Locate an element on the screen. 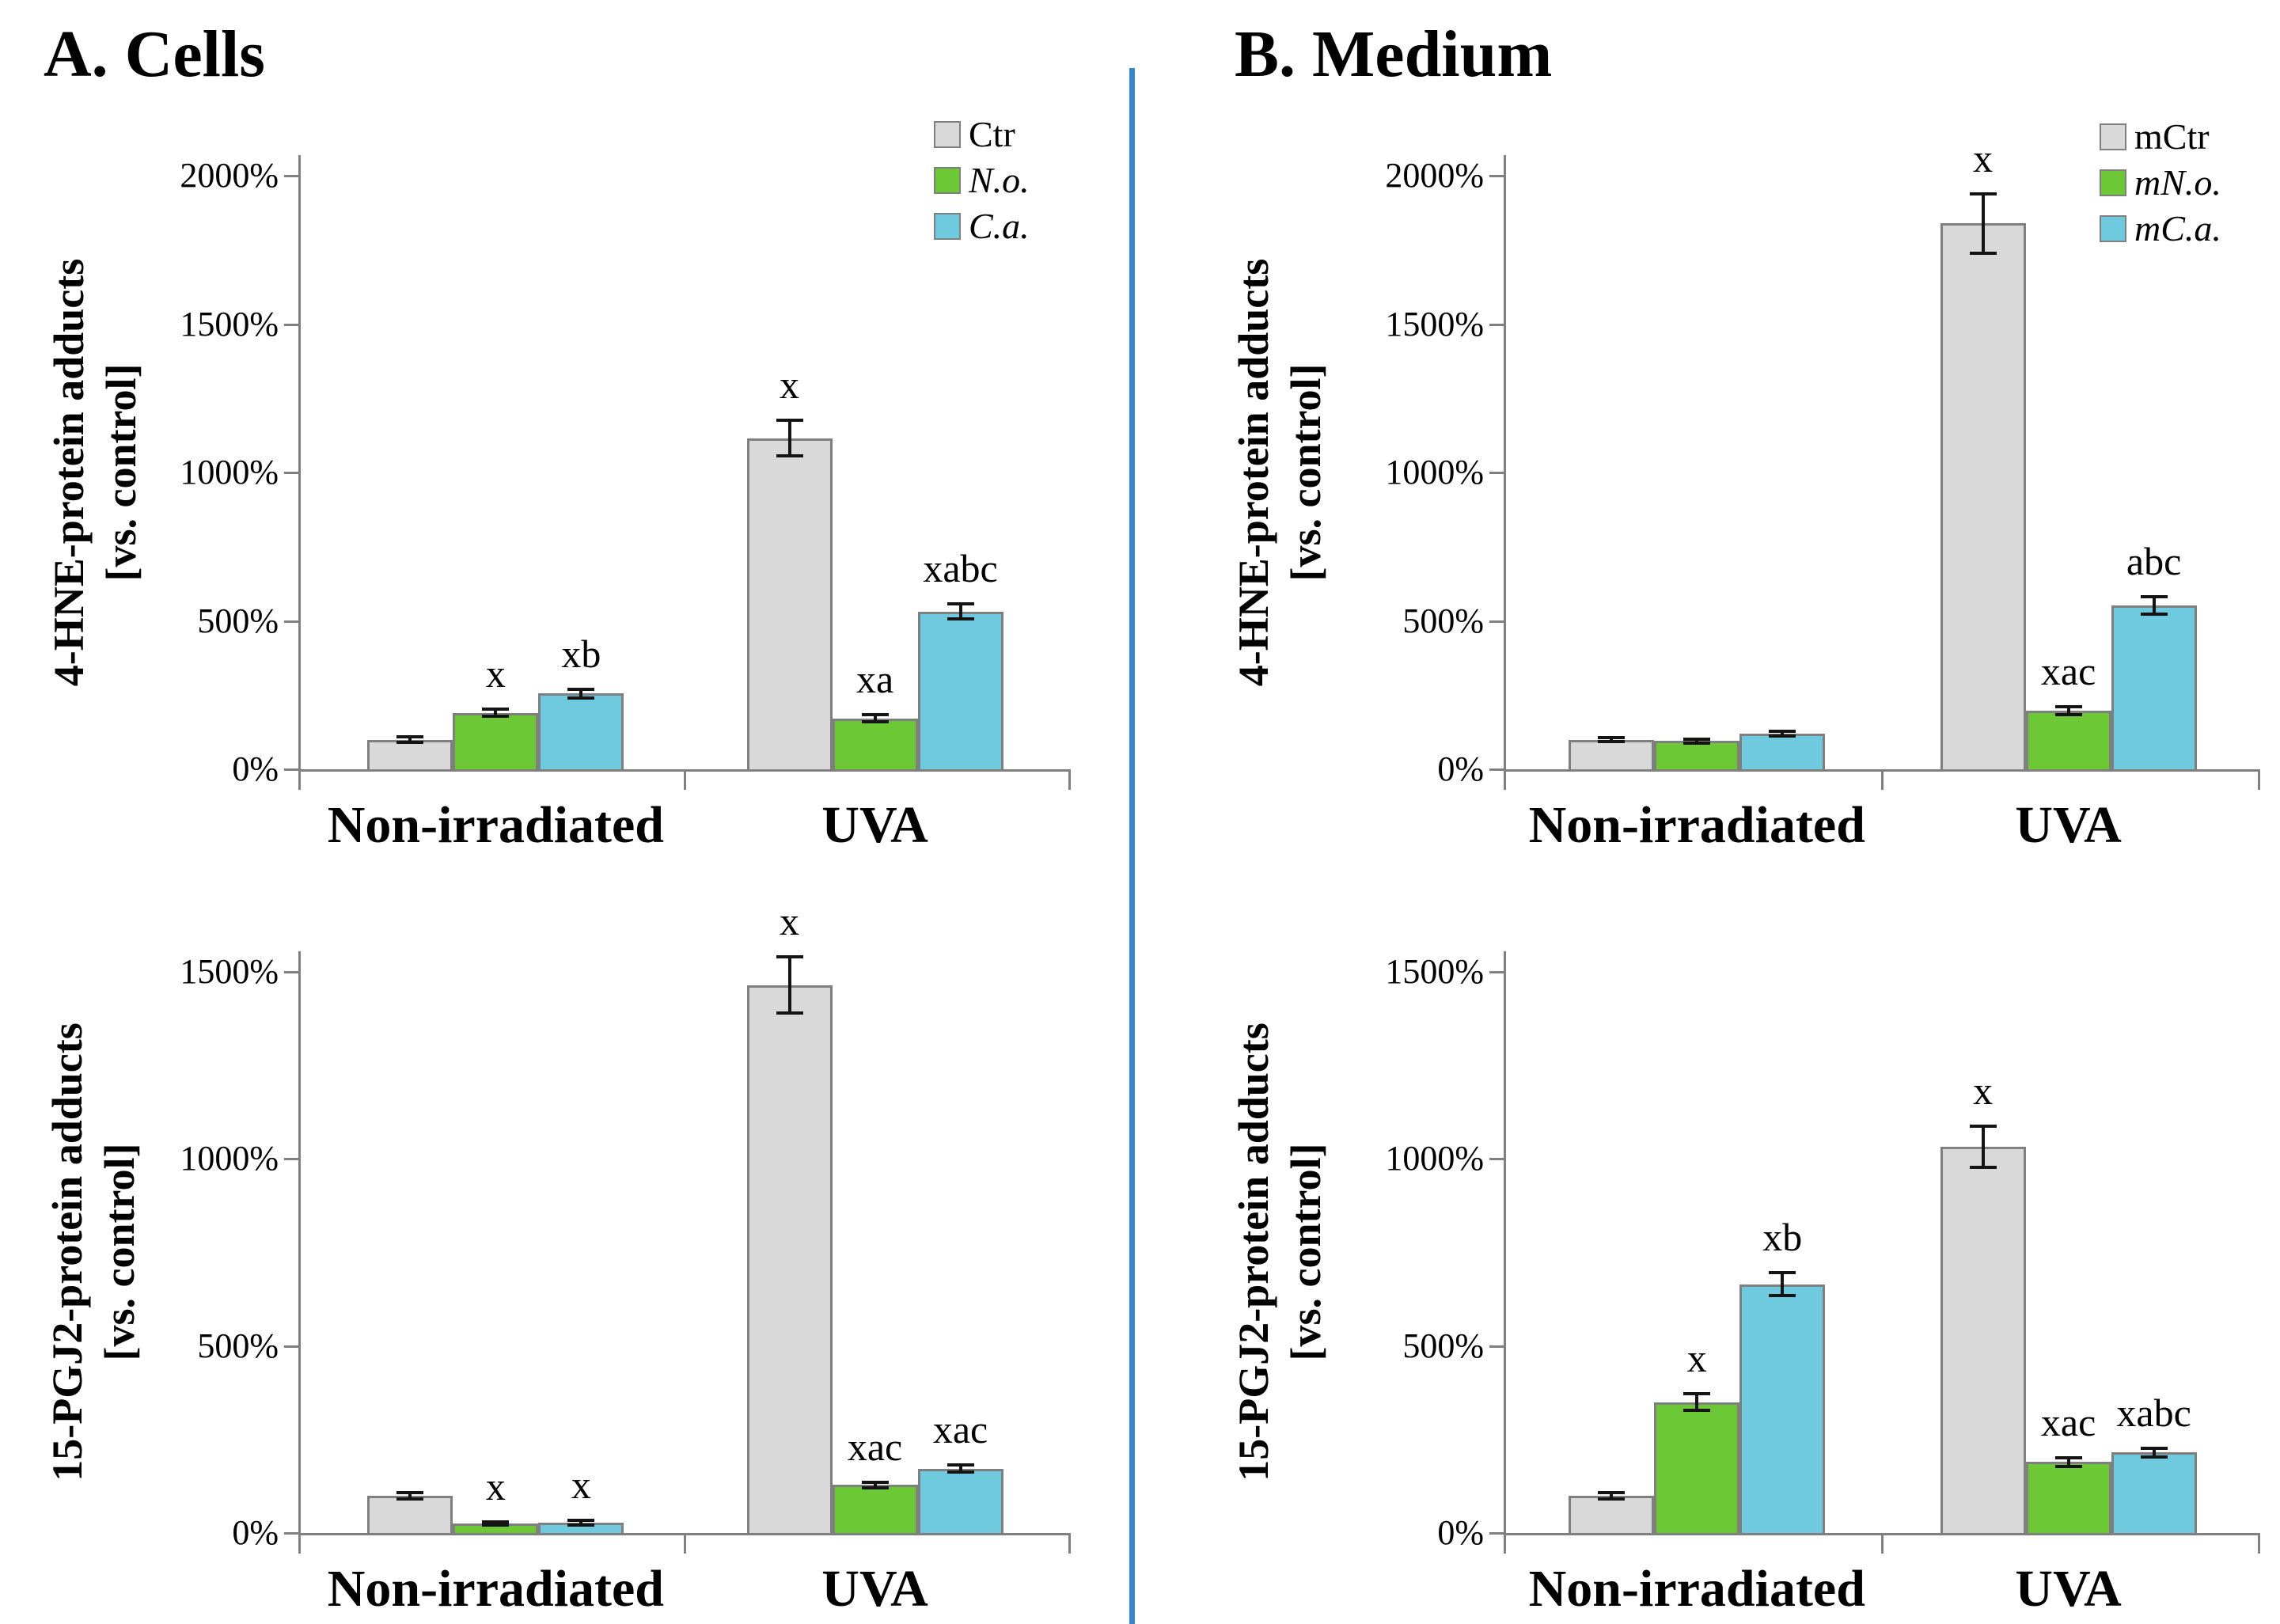 The width and height of the screenshot is (2280, 1624). legend-label-Ca: C.a. is located at coordinates (1000, 226).